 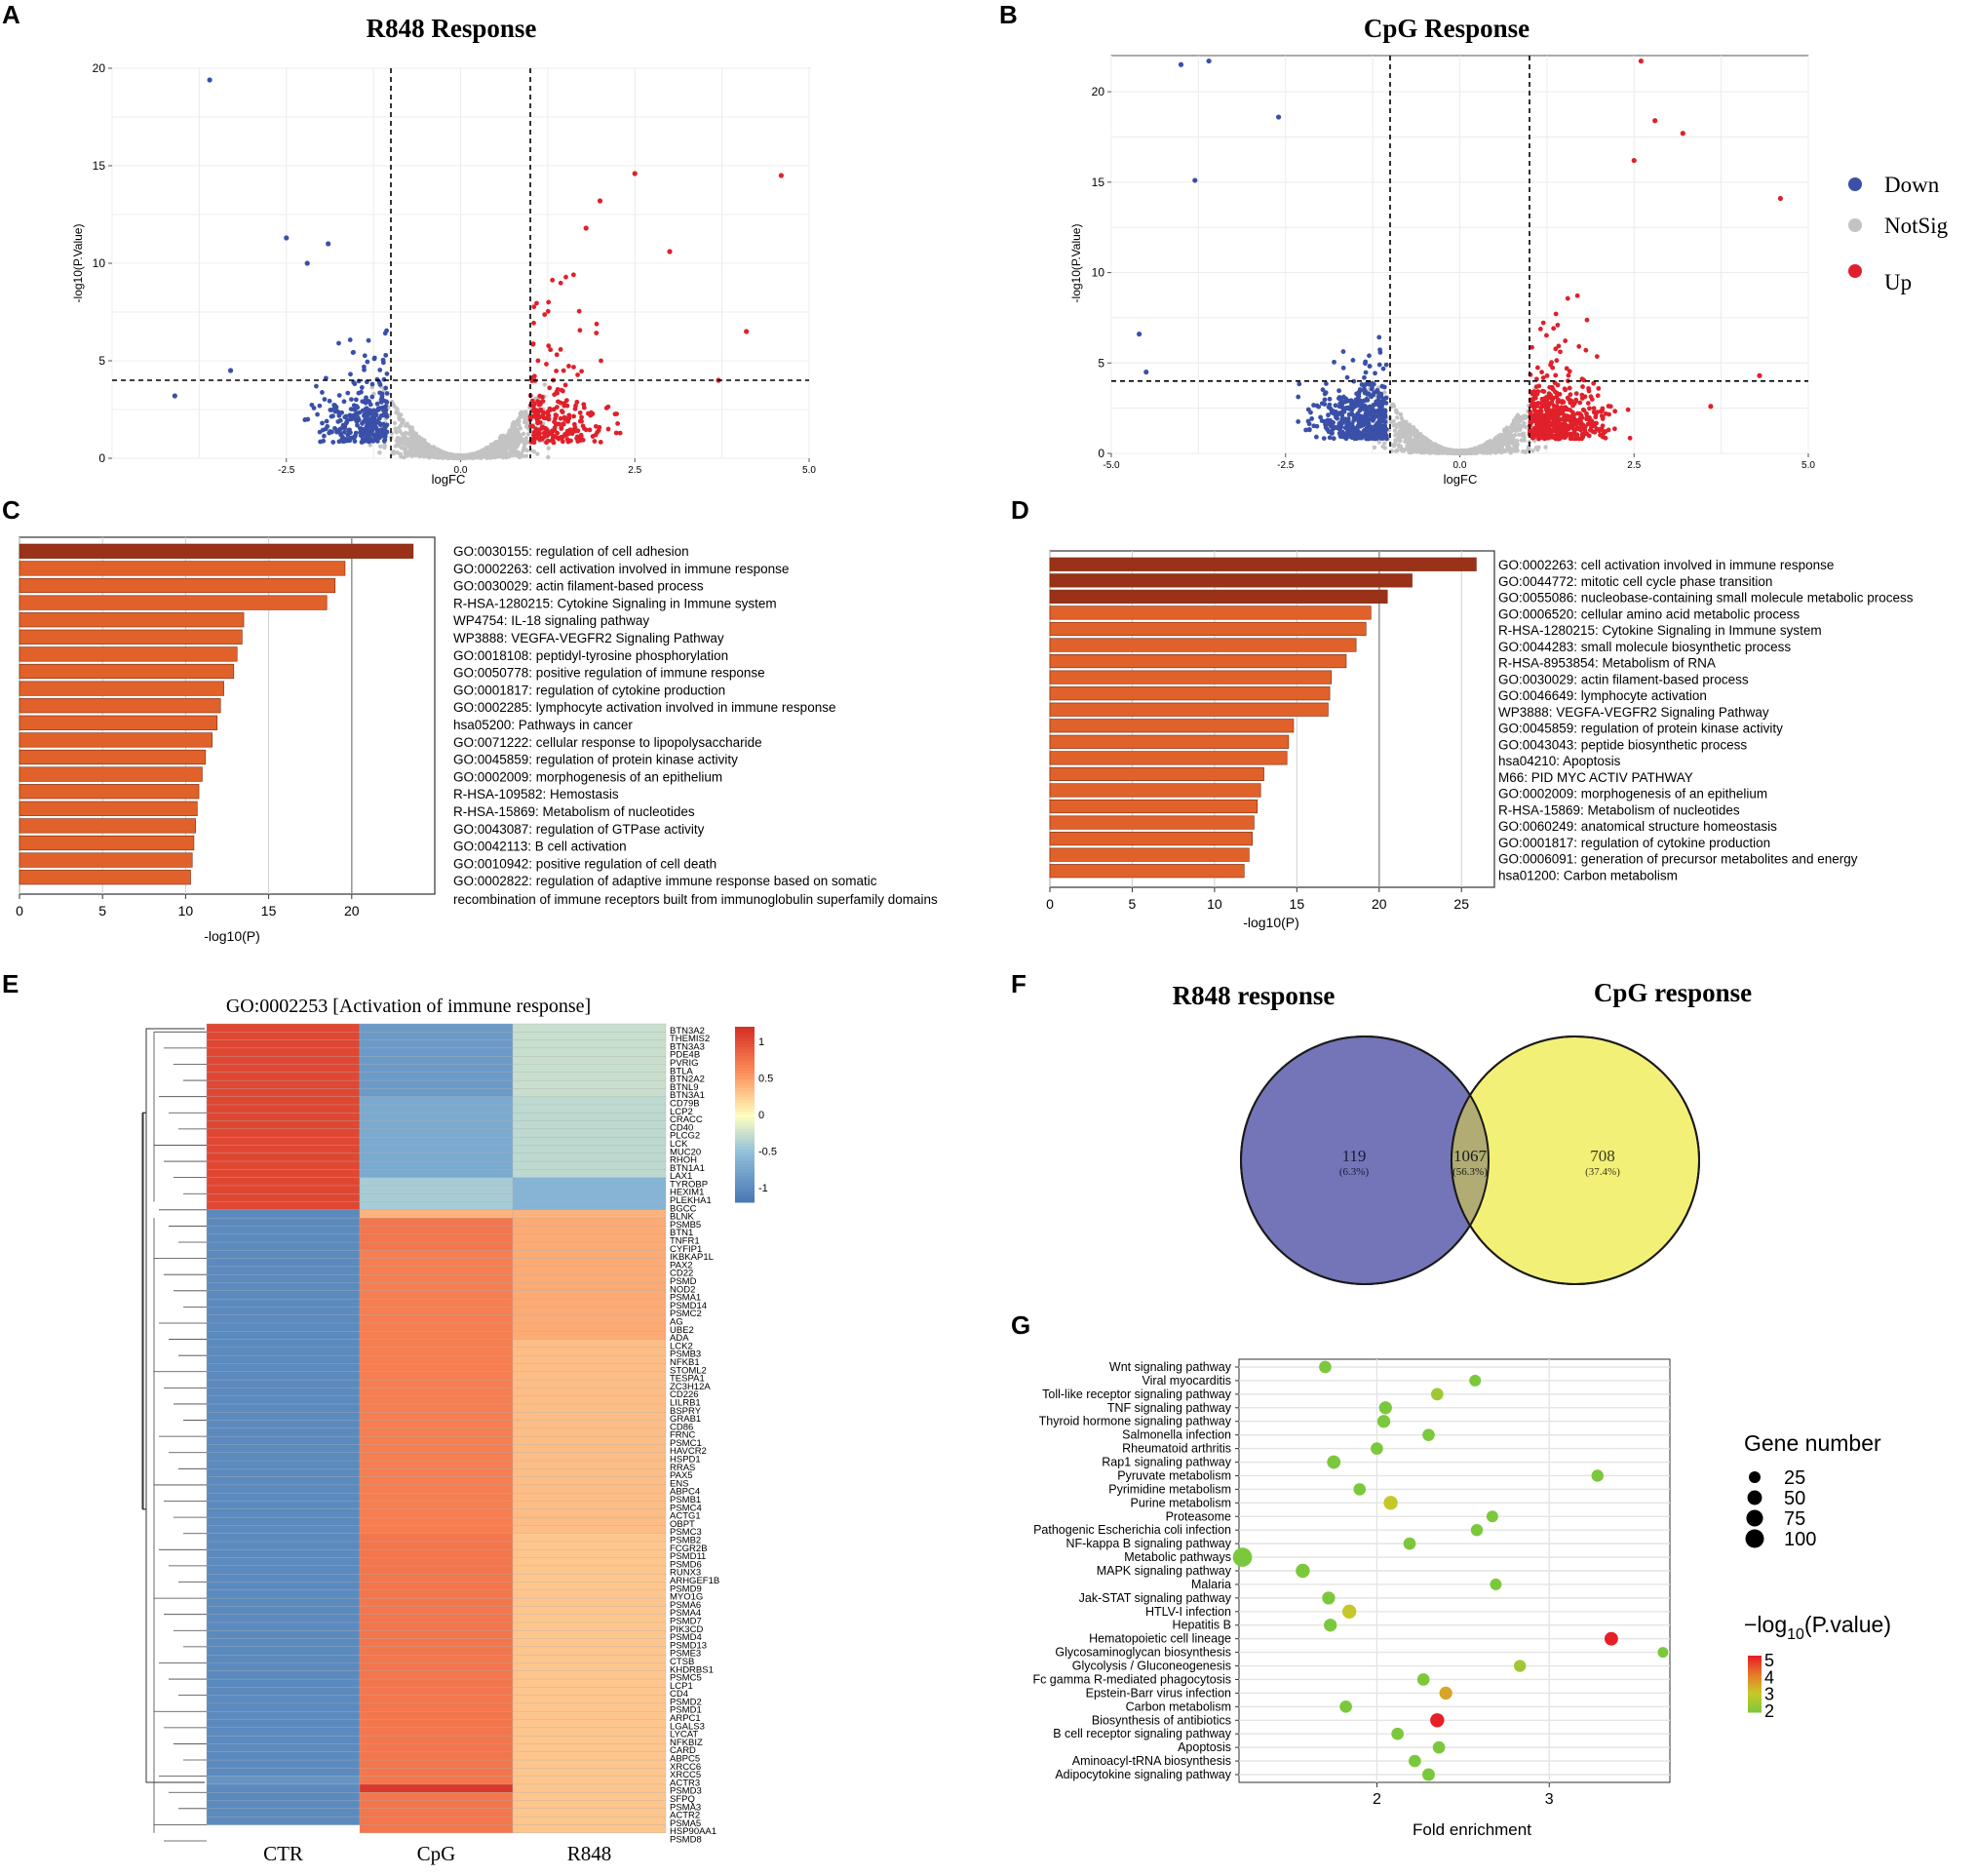 What do you see at coordinates (1111, 465) in the screenshot?
I see `x-tick-label-b: -5.0` at bounding box center [1111, 465].